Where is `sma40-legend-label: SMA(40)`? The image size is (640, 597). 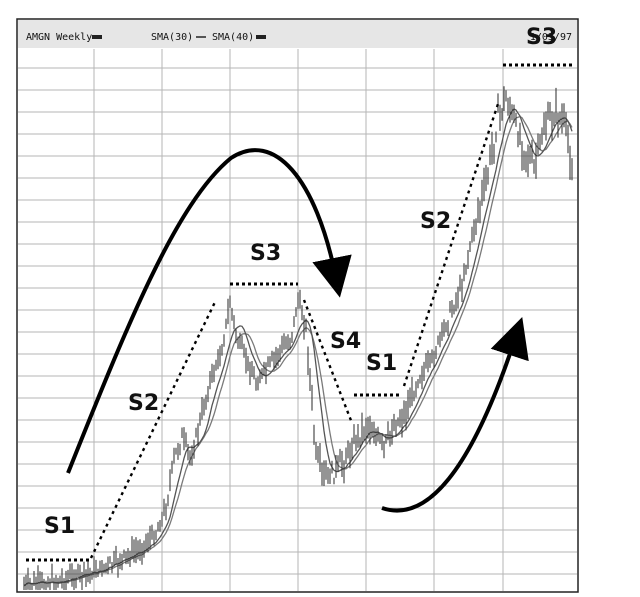
sma40-legend-label: SMA(40) is located at coordinates (233, 37).